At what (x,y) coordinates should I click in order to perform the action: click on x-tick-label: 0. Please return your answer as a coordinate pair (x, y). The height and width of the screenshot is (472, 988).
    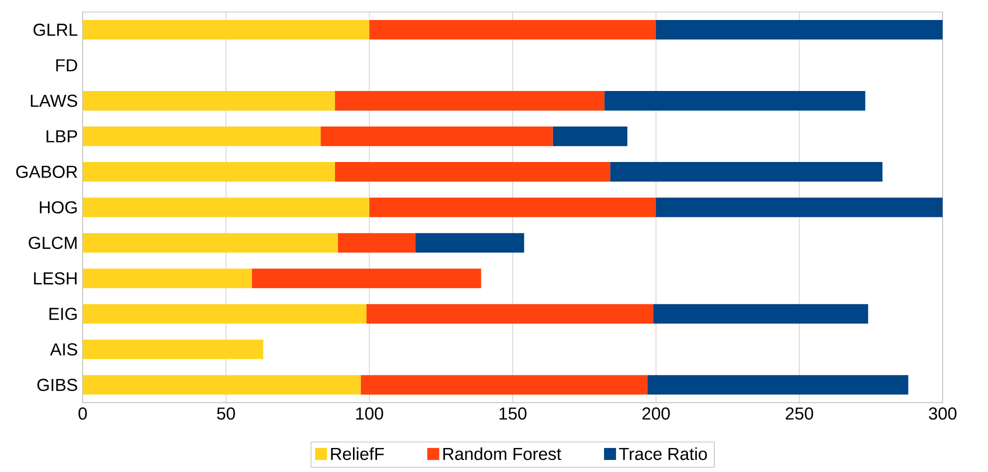
    Looking at the image, I should click on (82, 413).